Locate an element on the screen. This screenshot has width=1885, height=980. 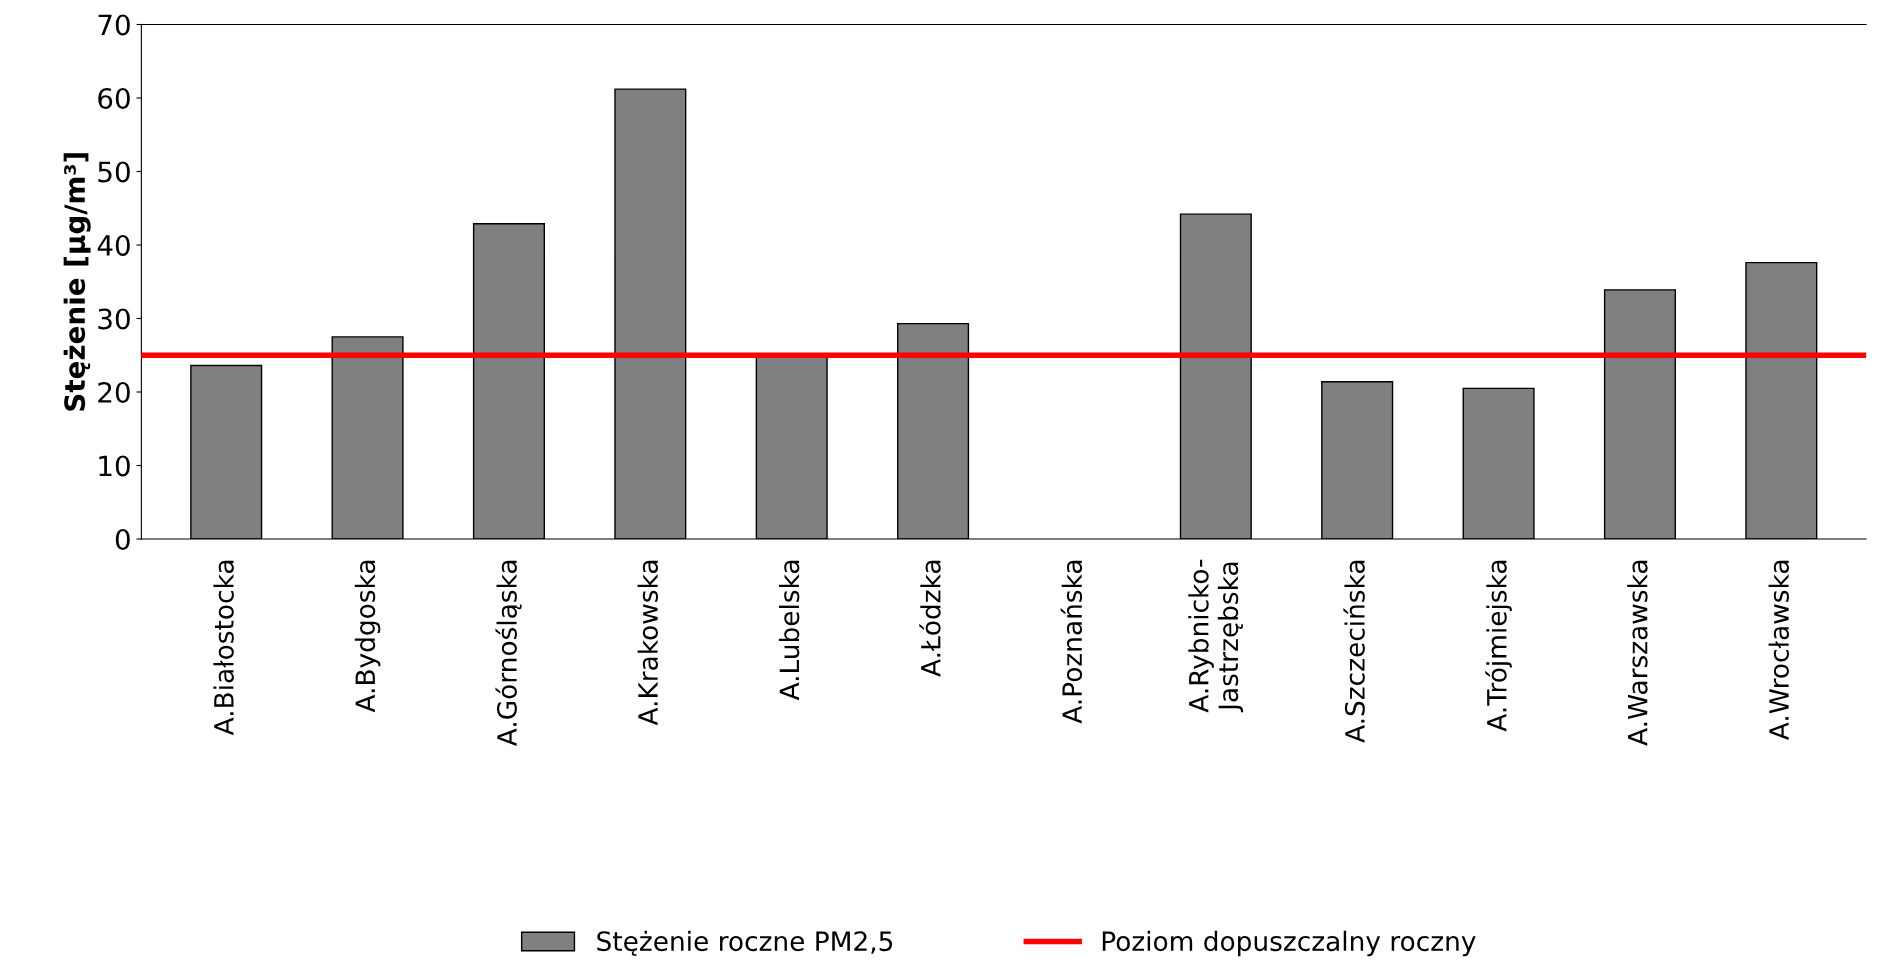
x-tick-label: A.Szczecińska is located at coordinates (1354, 651).